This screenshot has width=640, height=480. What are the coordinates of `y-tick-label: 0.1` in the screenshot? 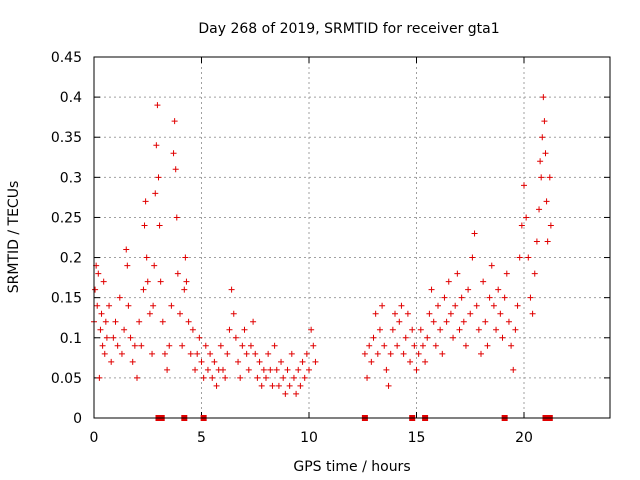 It's located at (71, 339).